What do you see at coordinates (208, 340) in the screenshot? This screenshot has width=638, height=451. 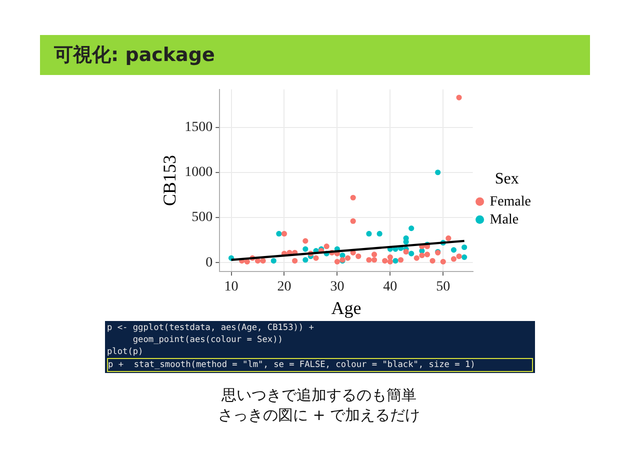 I see `text: geom_point(aes(colour = Sex))` at bounding box center [208, 340].